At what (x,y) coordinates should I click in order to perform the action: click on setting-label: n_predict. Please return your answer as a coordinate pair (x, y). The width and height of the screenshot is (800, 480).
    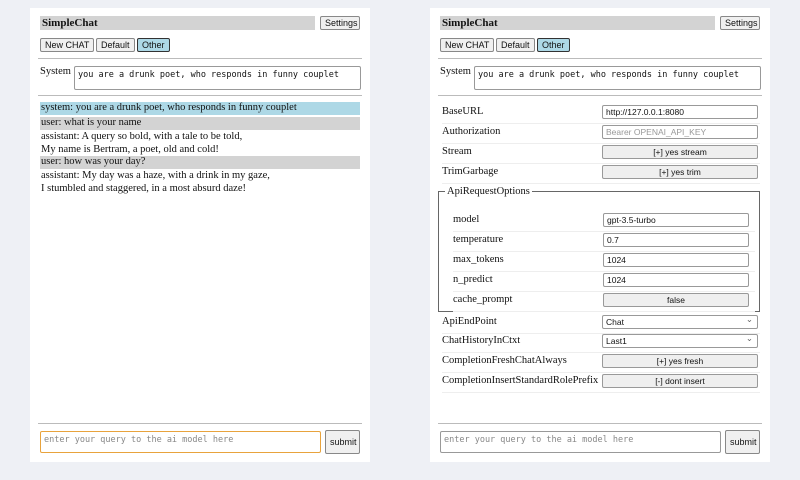
    Looking at the image, I should click on (473, 279).